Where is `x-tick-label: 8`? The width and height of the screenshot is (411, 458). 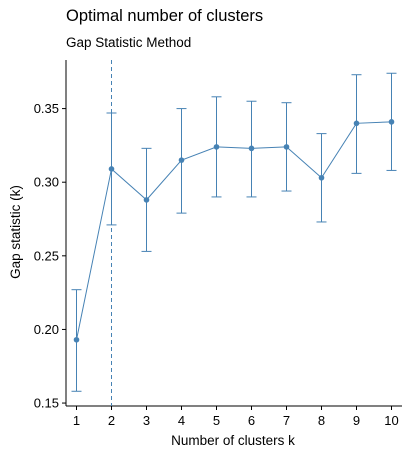
x-tick-label: 8 is located at coordinates (321, 420).